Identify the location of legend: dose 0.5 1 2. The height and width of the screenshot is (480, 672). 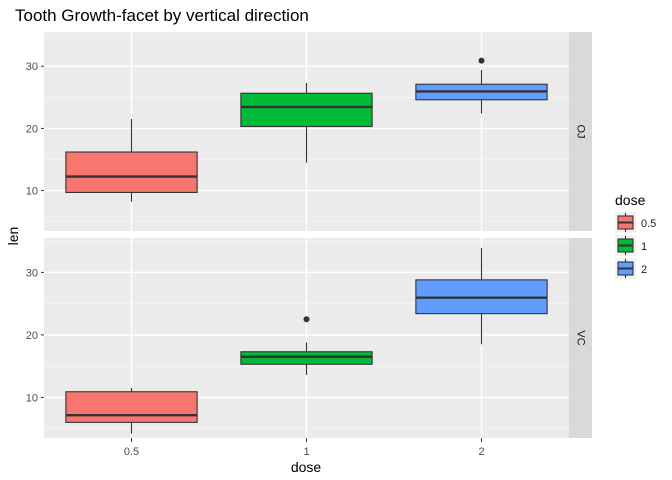
(635, 235).